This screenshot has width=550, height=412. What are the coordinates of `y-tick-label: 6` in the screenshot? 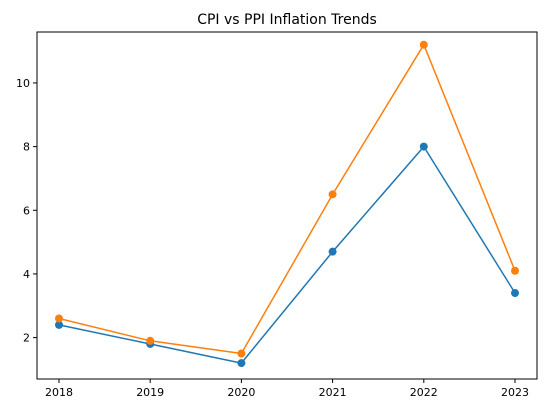 It's located at (26, 210).